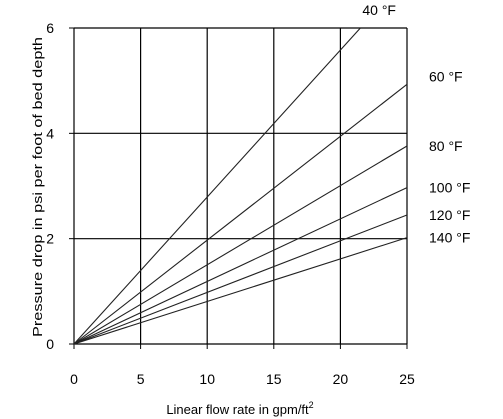  Describe the element at coordinates (379, 10) in the screenshot. I see `series-label: 40 °F` at that location.